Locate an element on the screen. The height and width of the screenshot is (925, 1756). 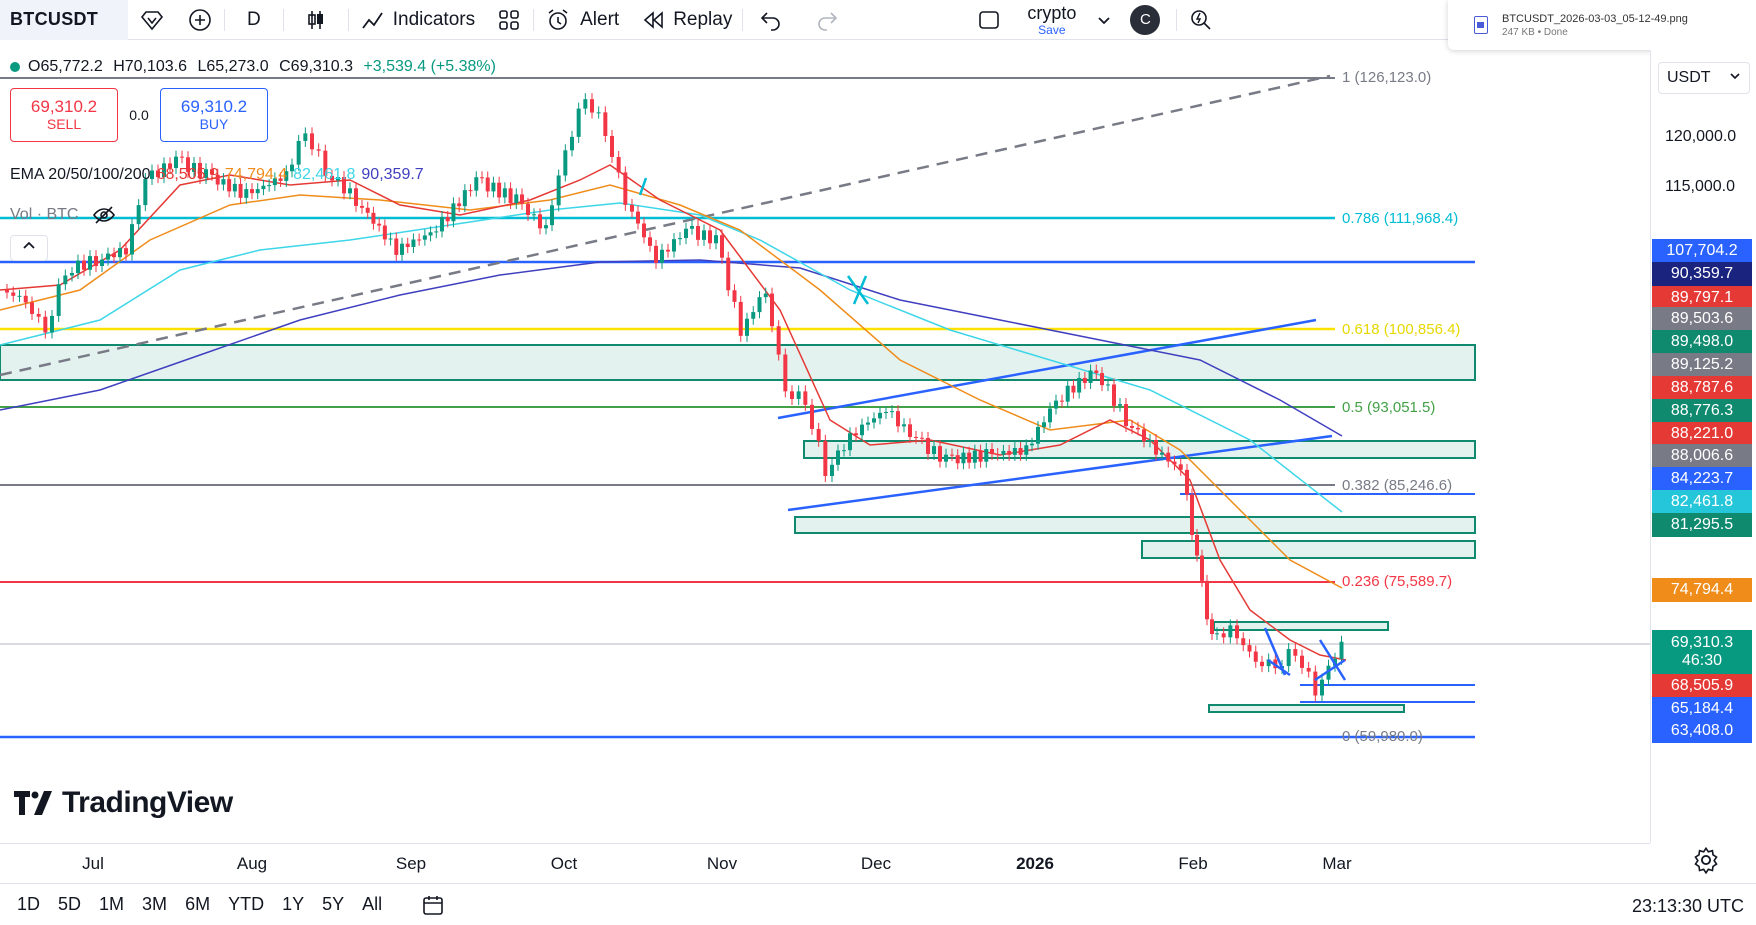
save-layout-button: crypto Save is located at coordinates (1051, 20).